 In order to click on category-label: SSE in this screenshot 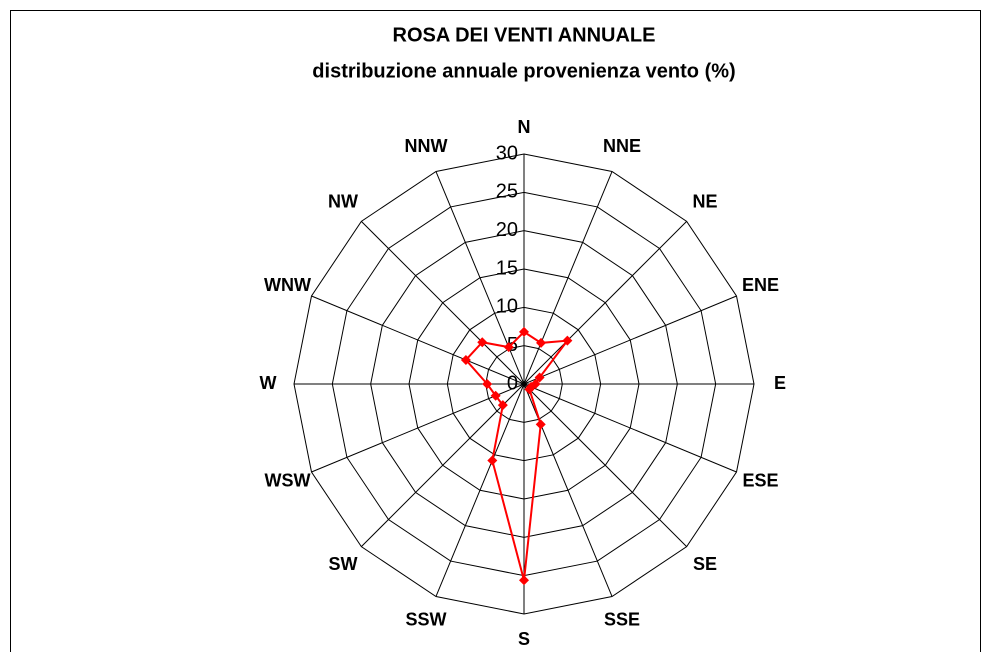, I will do `click(622, 619)`.